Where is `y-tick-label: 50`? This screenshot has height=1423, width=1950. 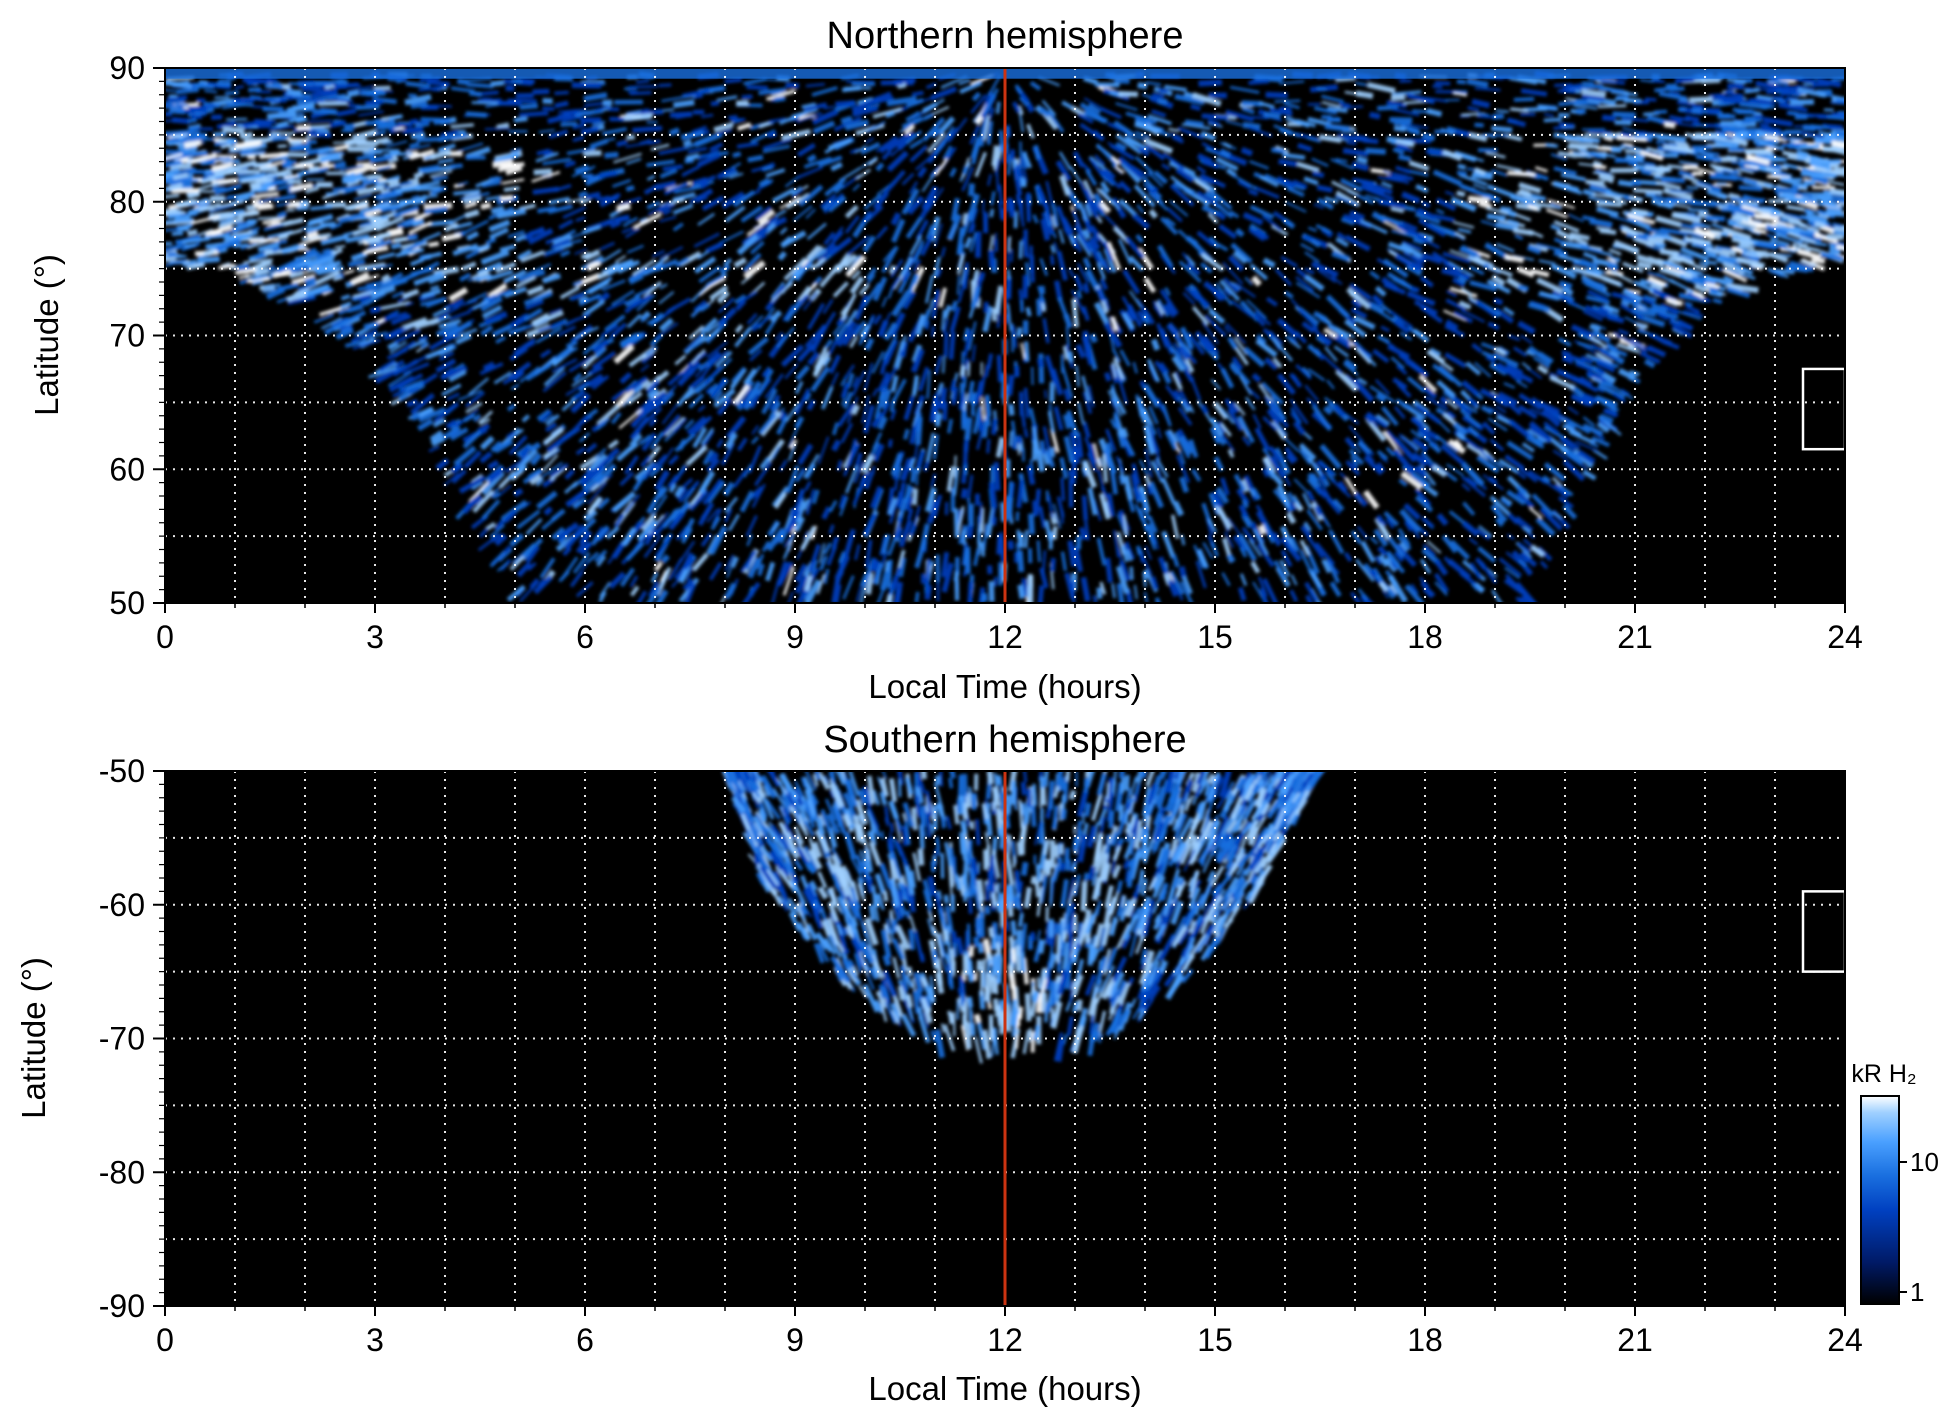
y-tick-label: 50 is located at coordinates (127, 603).